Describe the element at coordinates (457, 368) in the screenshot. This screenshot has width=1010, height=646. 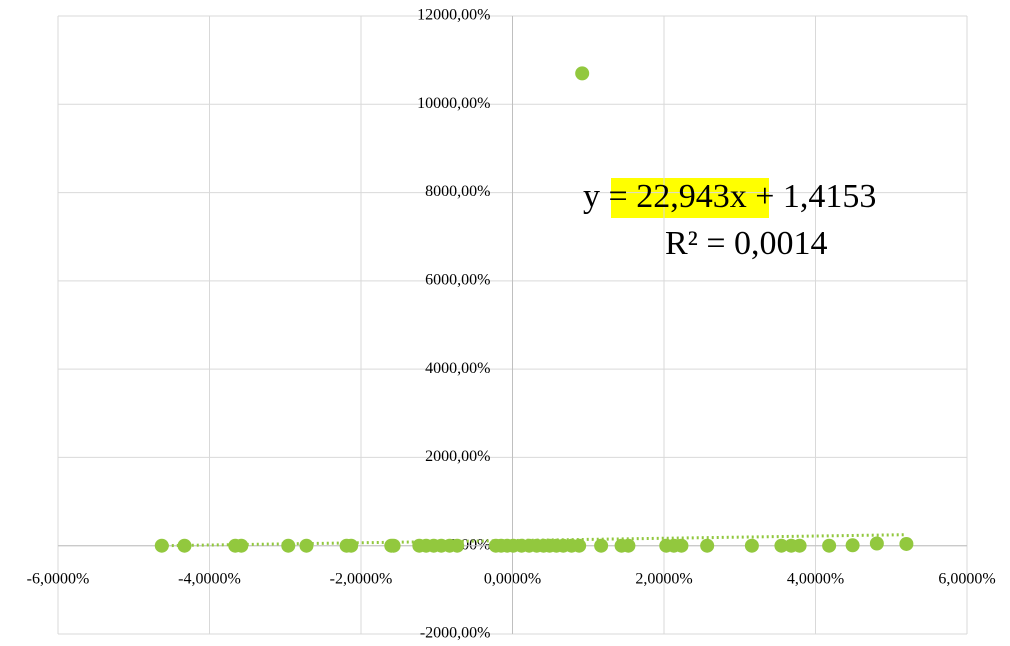
I see `y-tick-label: 4000,00%` at that location.